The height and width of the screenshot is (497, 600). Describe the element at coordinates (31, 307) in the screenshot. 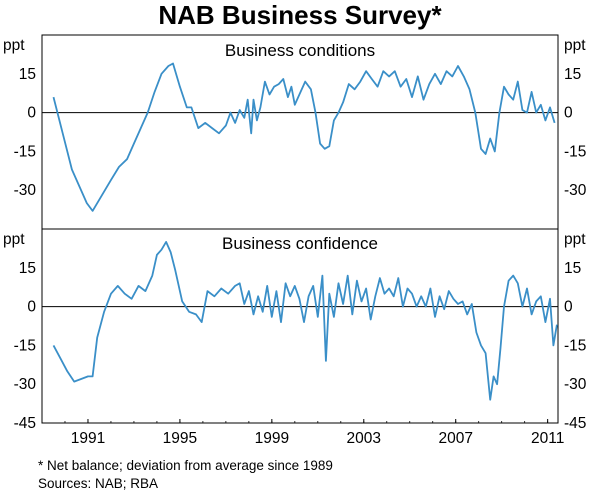

I see `y-tick-left-confidence: 0` at that location.